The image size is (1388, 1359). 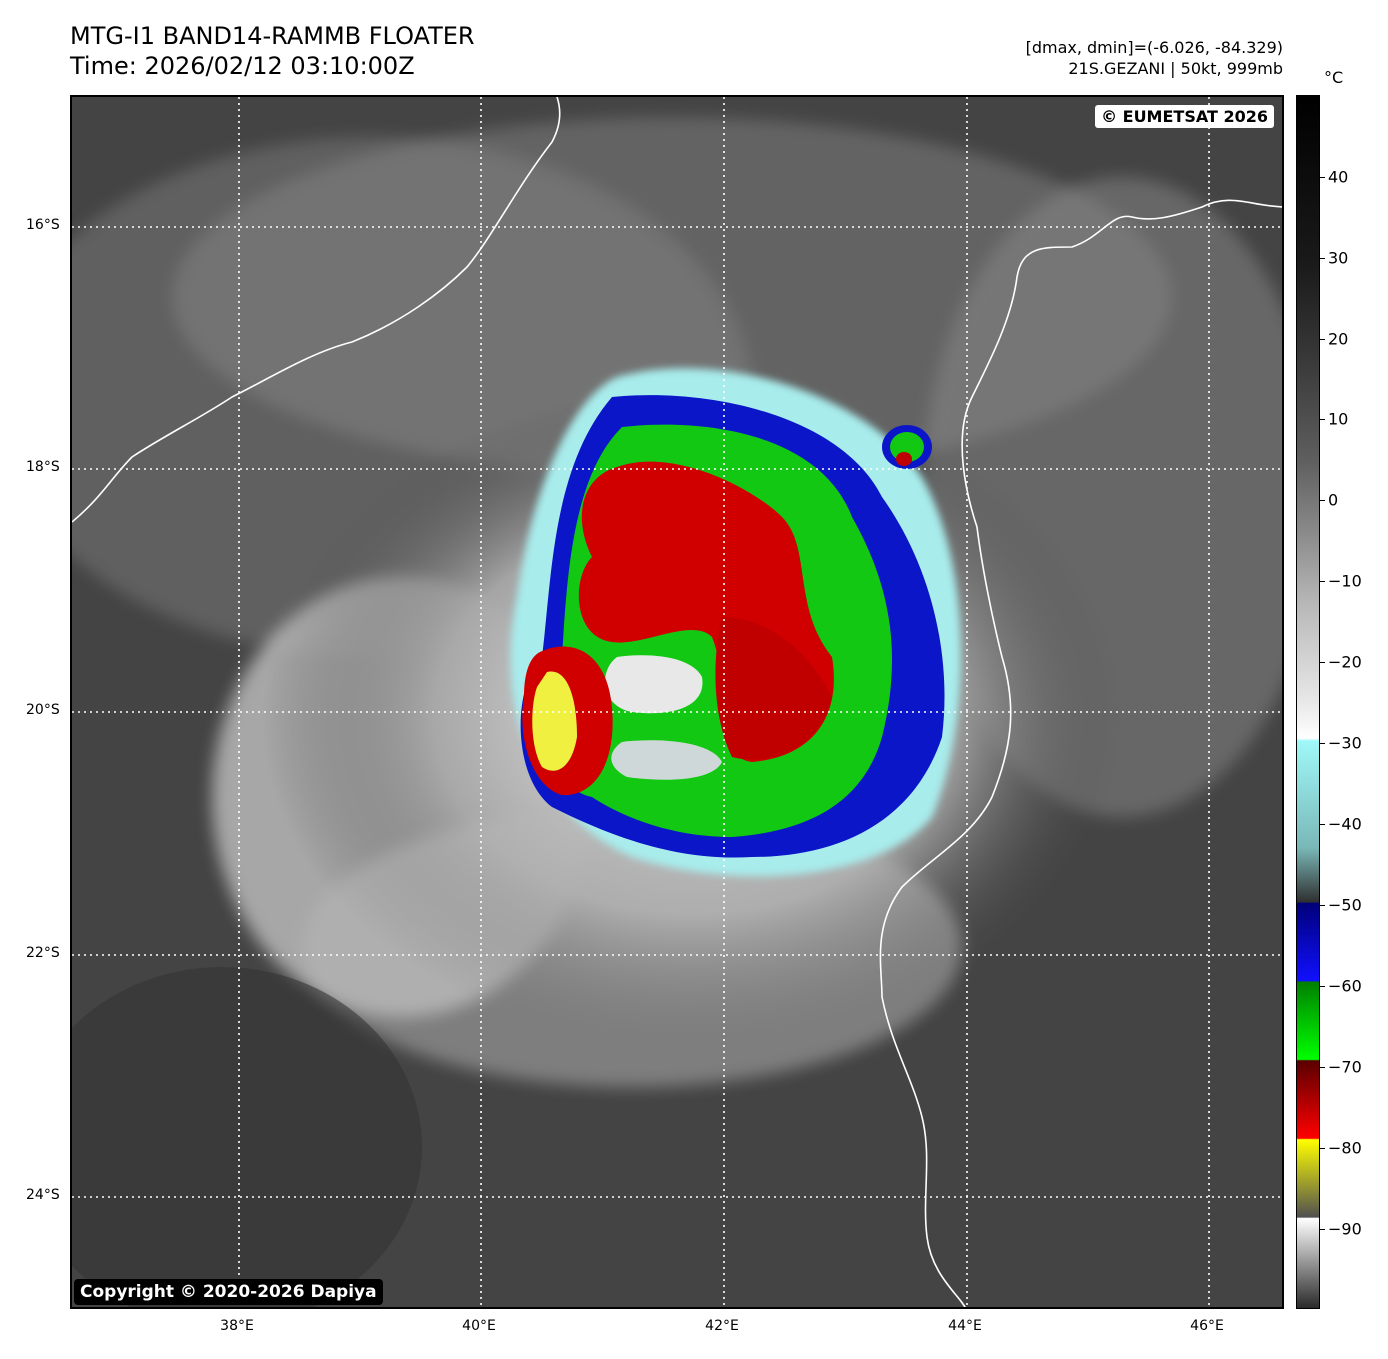 I want to click on colorbar-tick-0: 0, so click(x=1333, y=500).